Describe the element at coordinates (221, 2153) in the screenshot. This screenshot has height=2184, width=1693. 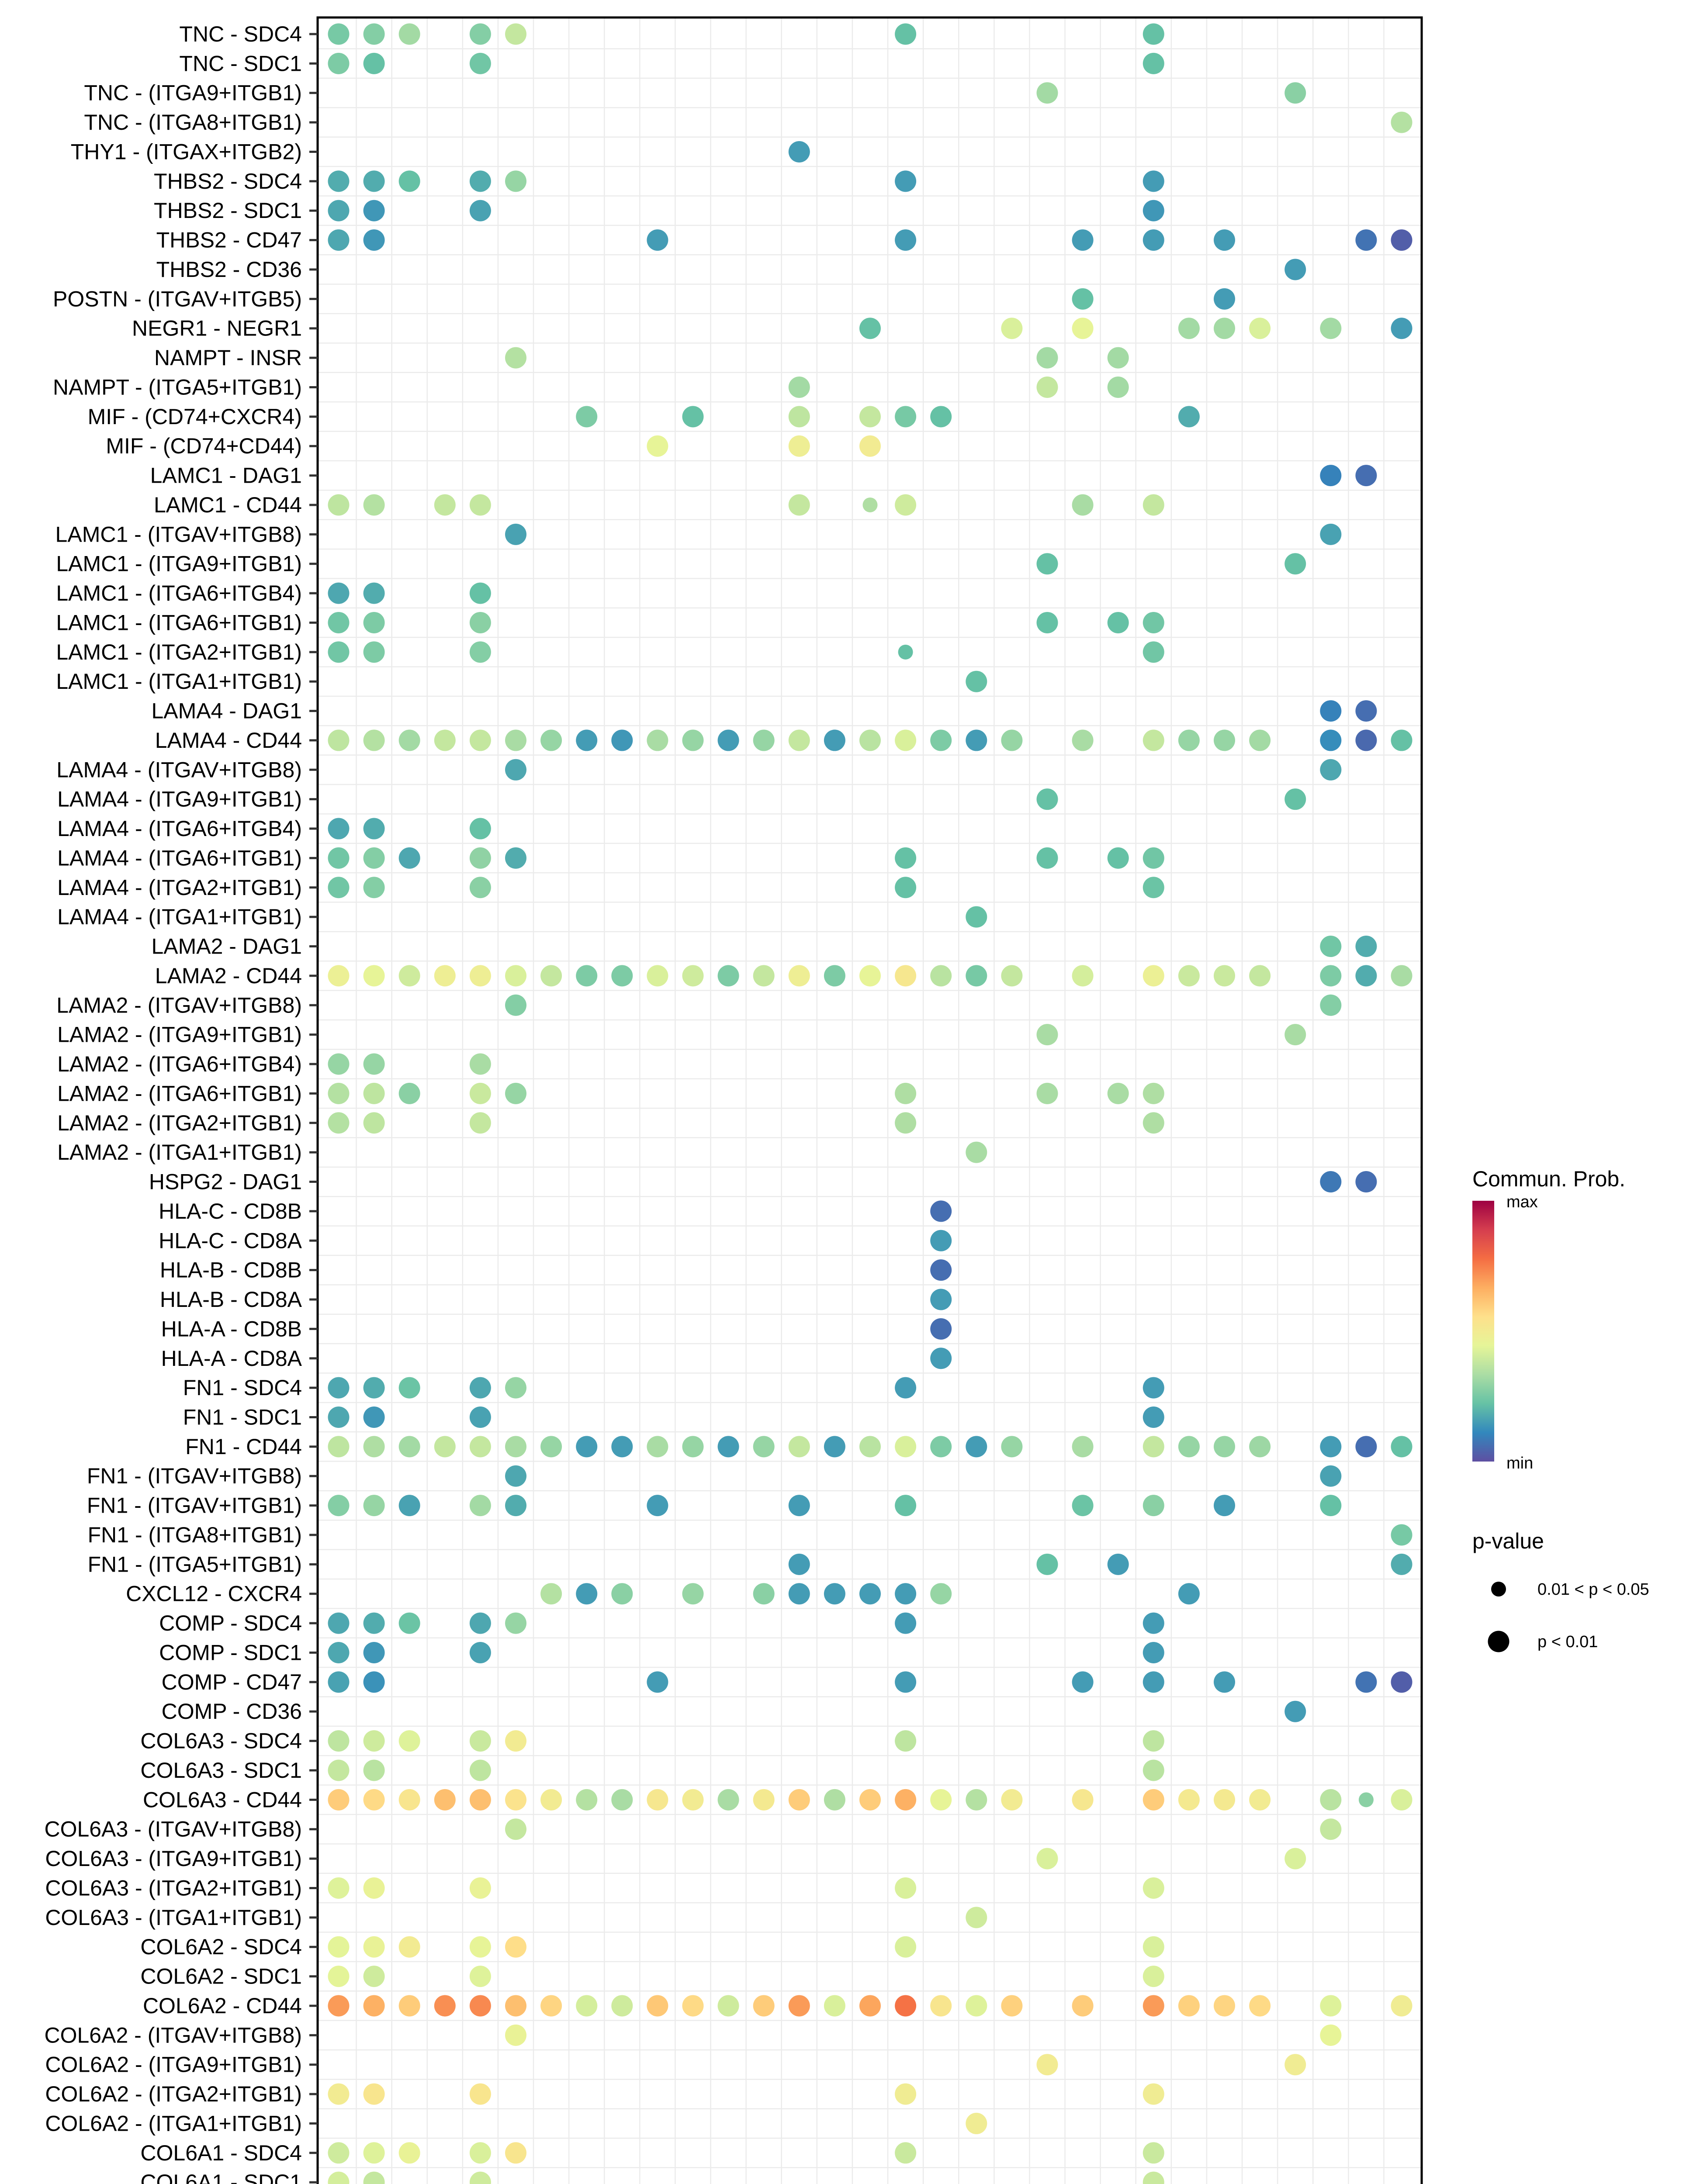
I see `y-tick-label: COL6A1 - SDC4` at that location.